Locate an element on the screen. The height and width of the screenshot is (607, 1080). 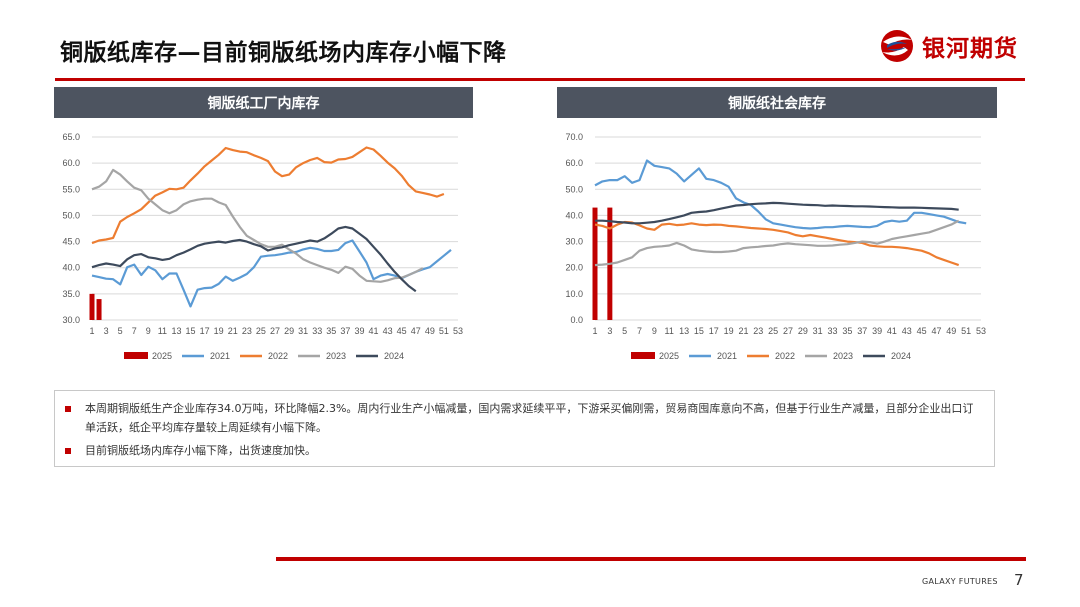
x-tick-label: 21 is located at coordinates (743, 331).